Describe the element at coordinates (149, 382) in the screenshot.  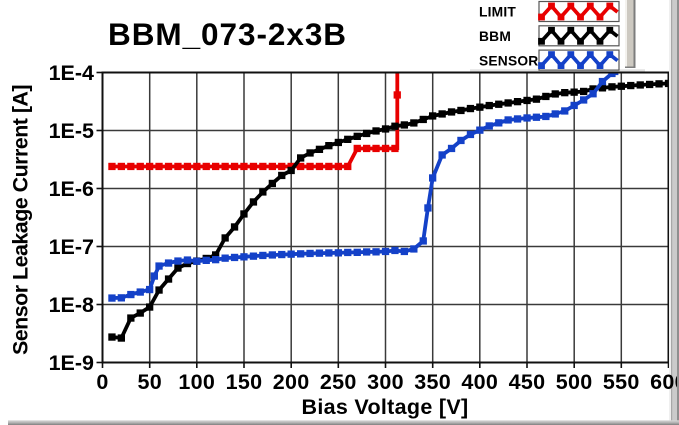
I see `svg-text: 50` at that location.